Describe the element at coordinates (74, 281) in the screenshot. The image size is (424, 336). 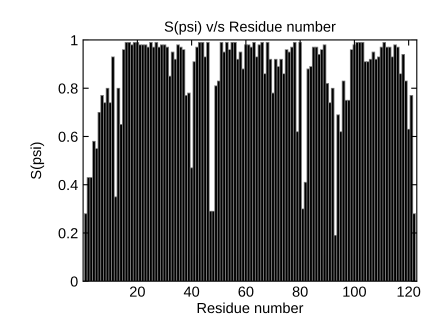
I see `y-tick-label: 0` at that location.